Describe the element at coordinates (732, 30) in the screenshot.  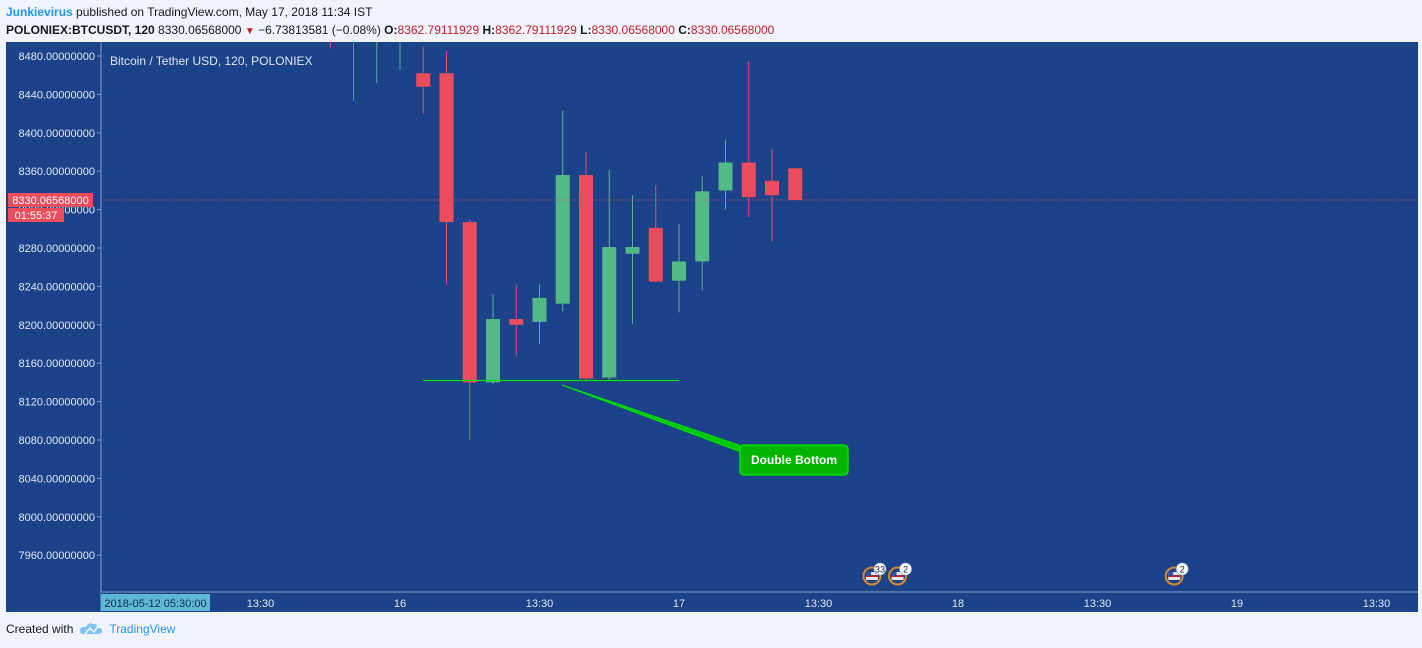
I see `close-value: 8330.06568000` at that location.